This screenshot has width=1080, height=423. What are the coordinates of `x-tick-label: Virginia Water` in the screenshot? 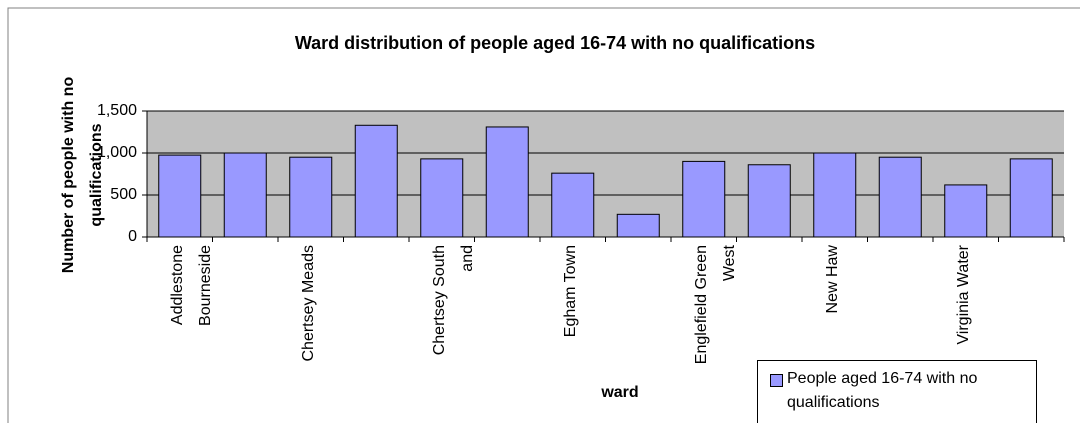 It's located at (963, 295).